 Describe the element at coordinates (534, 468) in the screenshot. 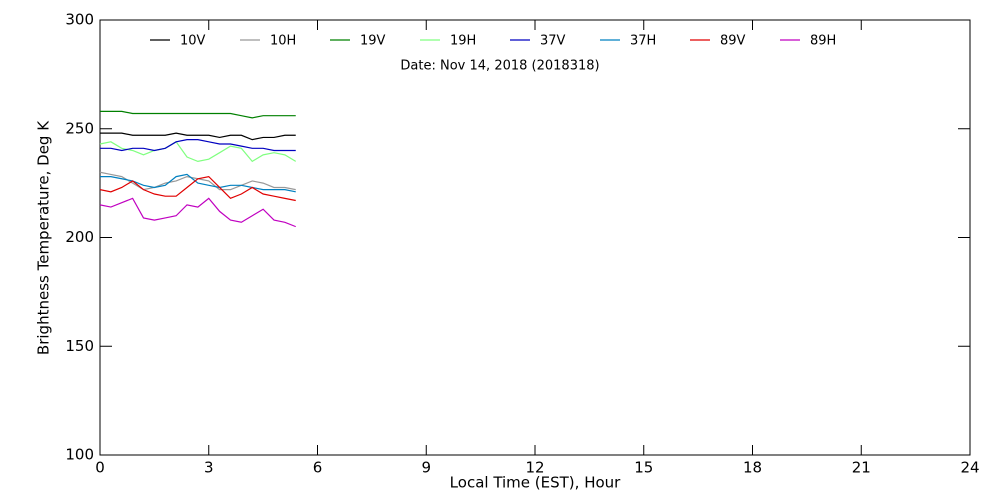

I see `x-tick-label: 12` at that location.